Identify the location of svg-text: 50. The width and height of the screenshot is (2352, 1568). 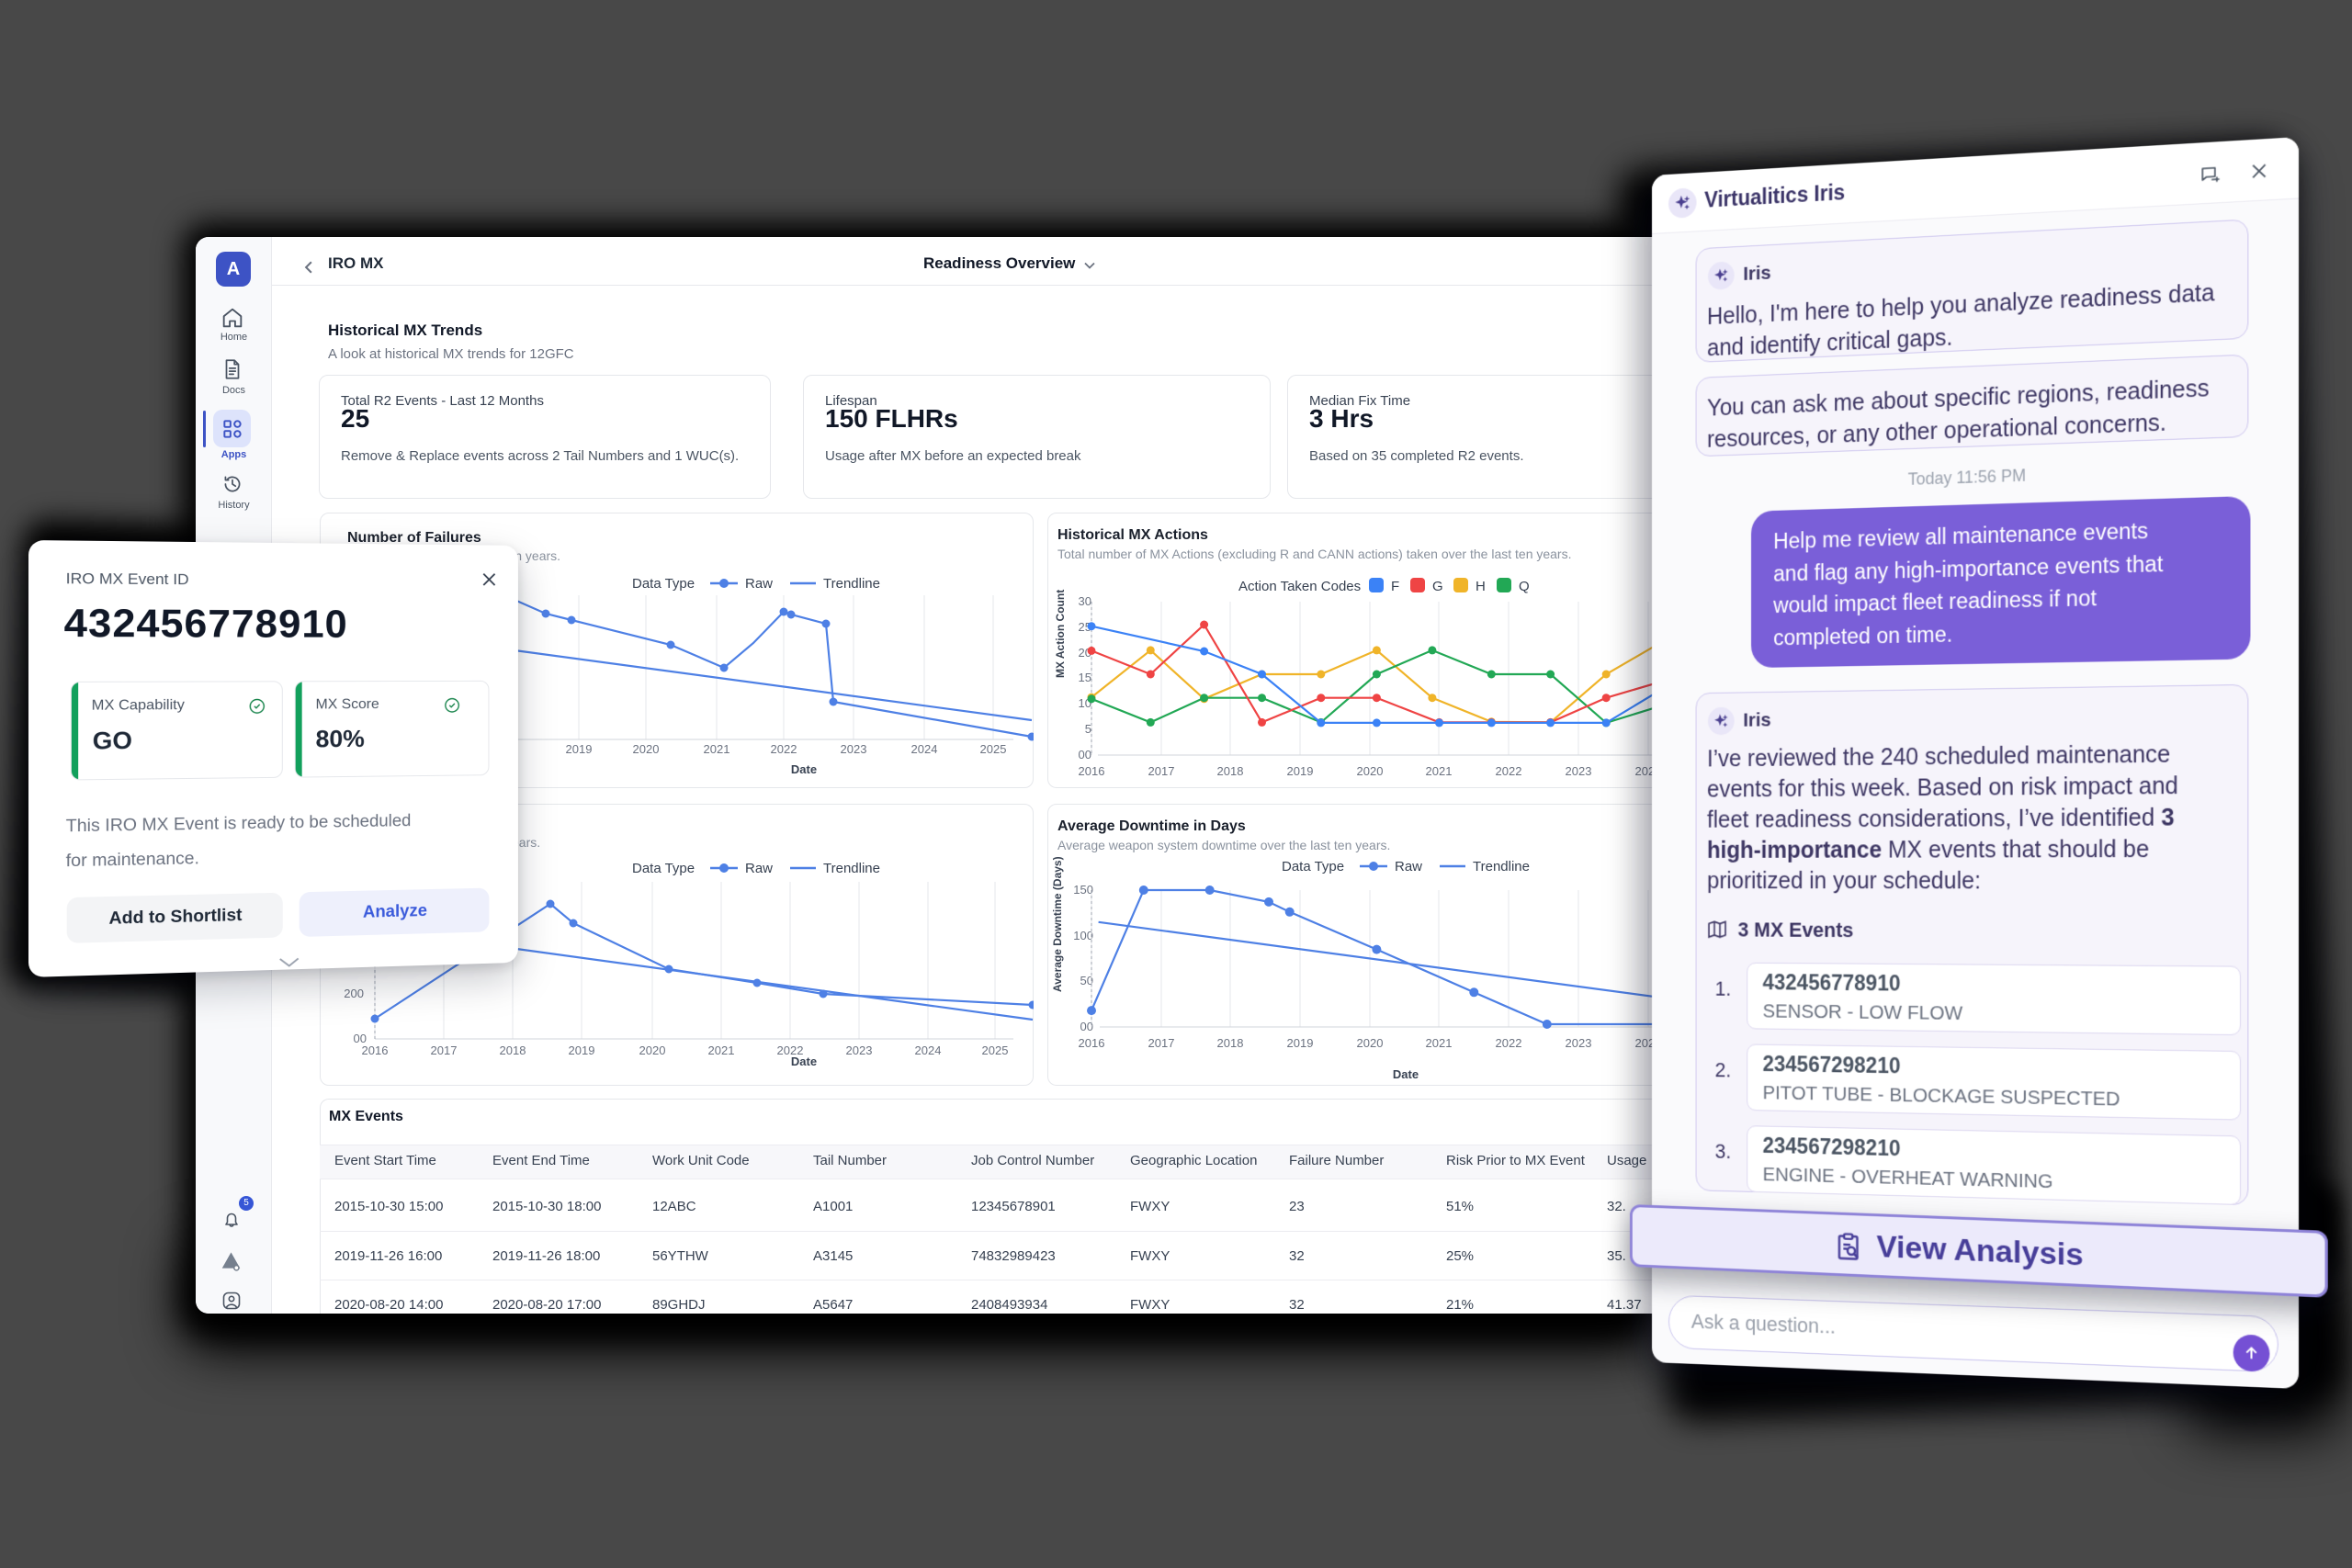
(1086, 980).